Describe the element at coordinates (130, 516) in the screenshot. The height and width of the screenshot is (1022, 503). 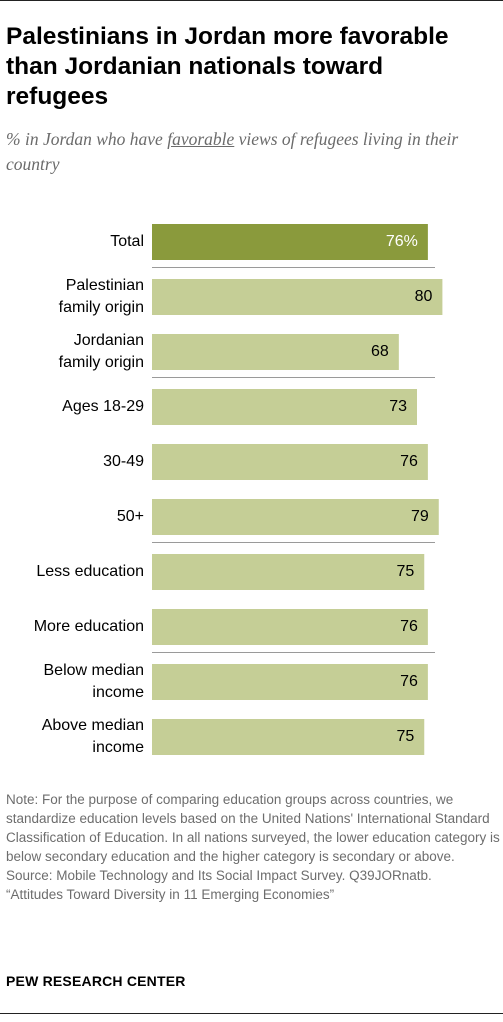
I see `category-label-50: 50+` at that location.